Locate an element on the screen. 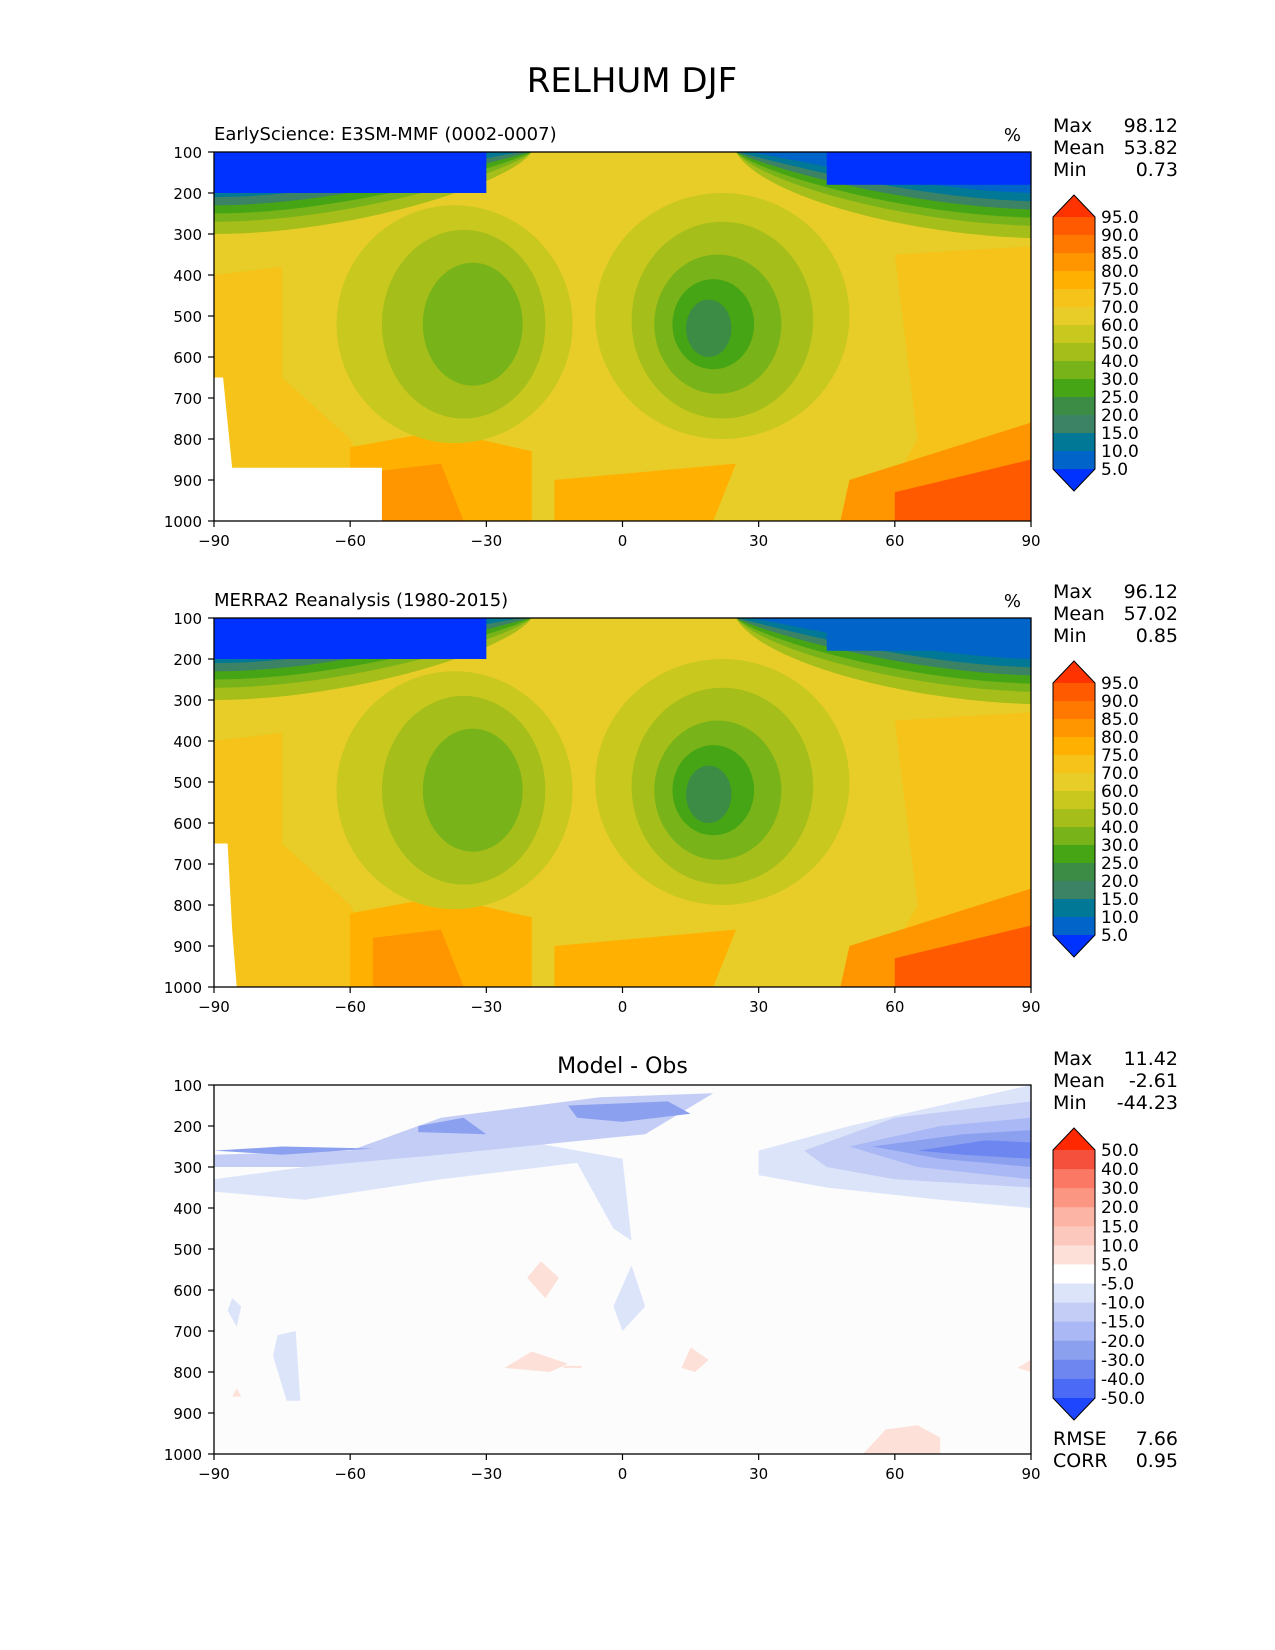  x-tick-label: 30 is located at coordinates (758, 541).